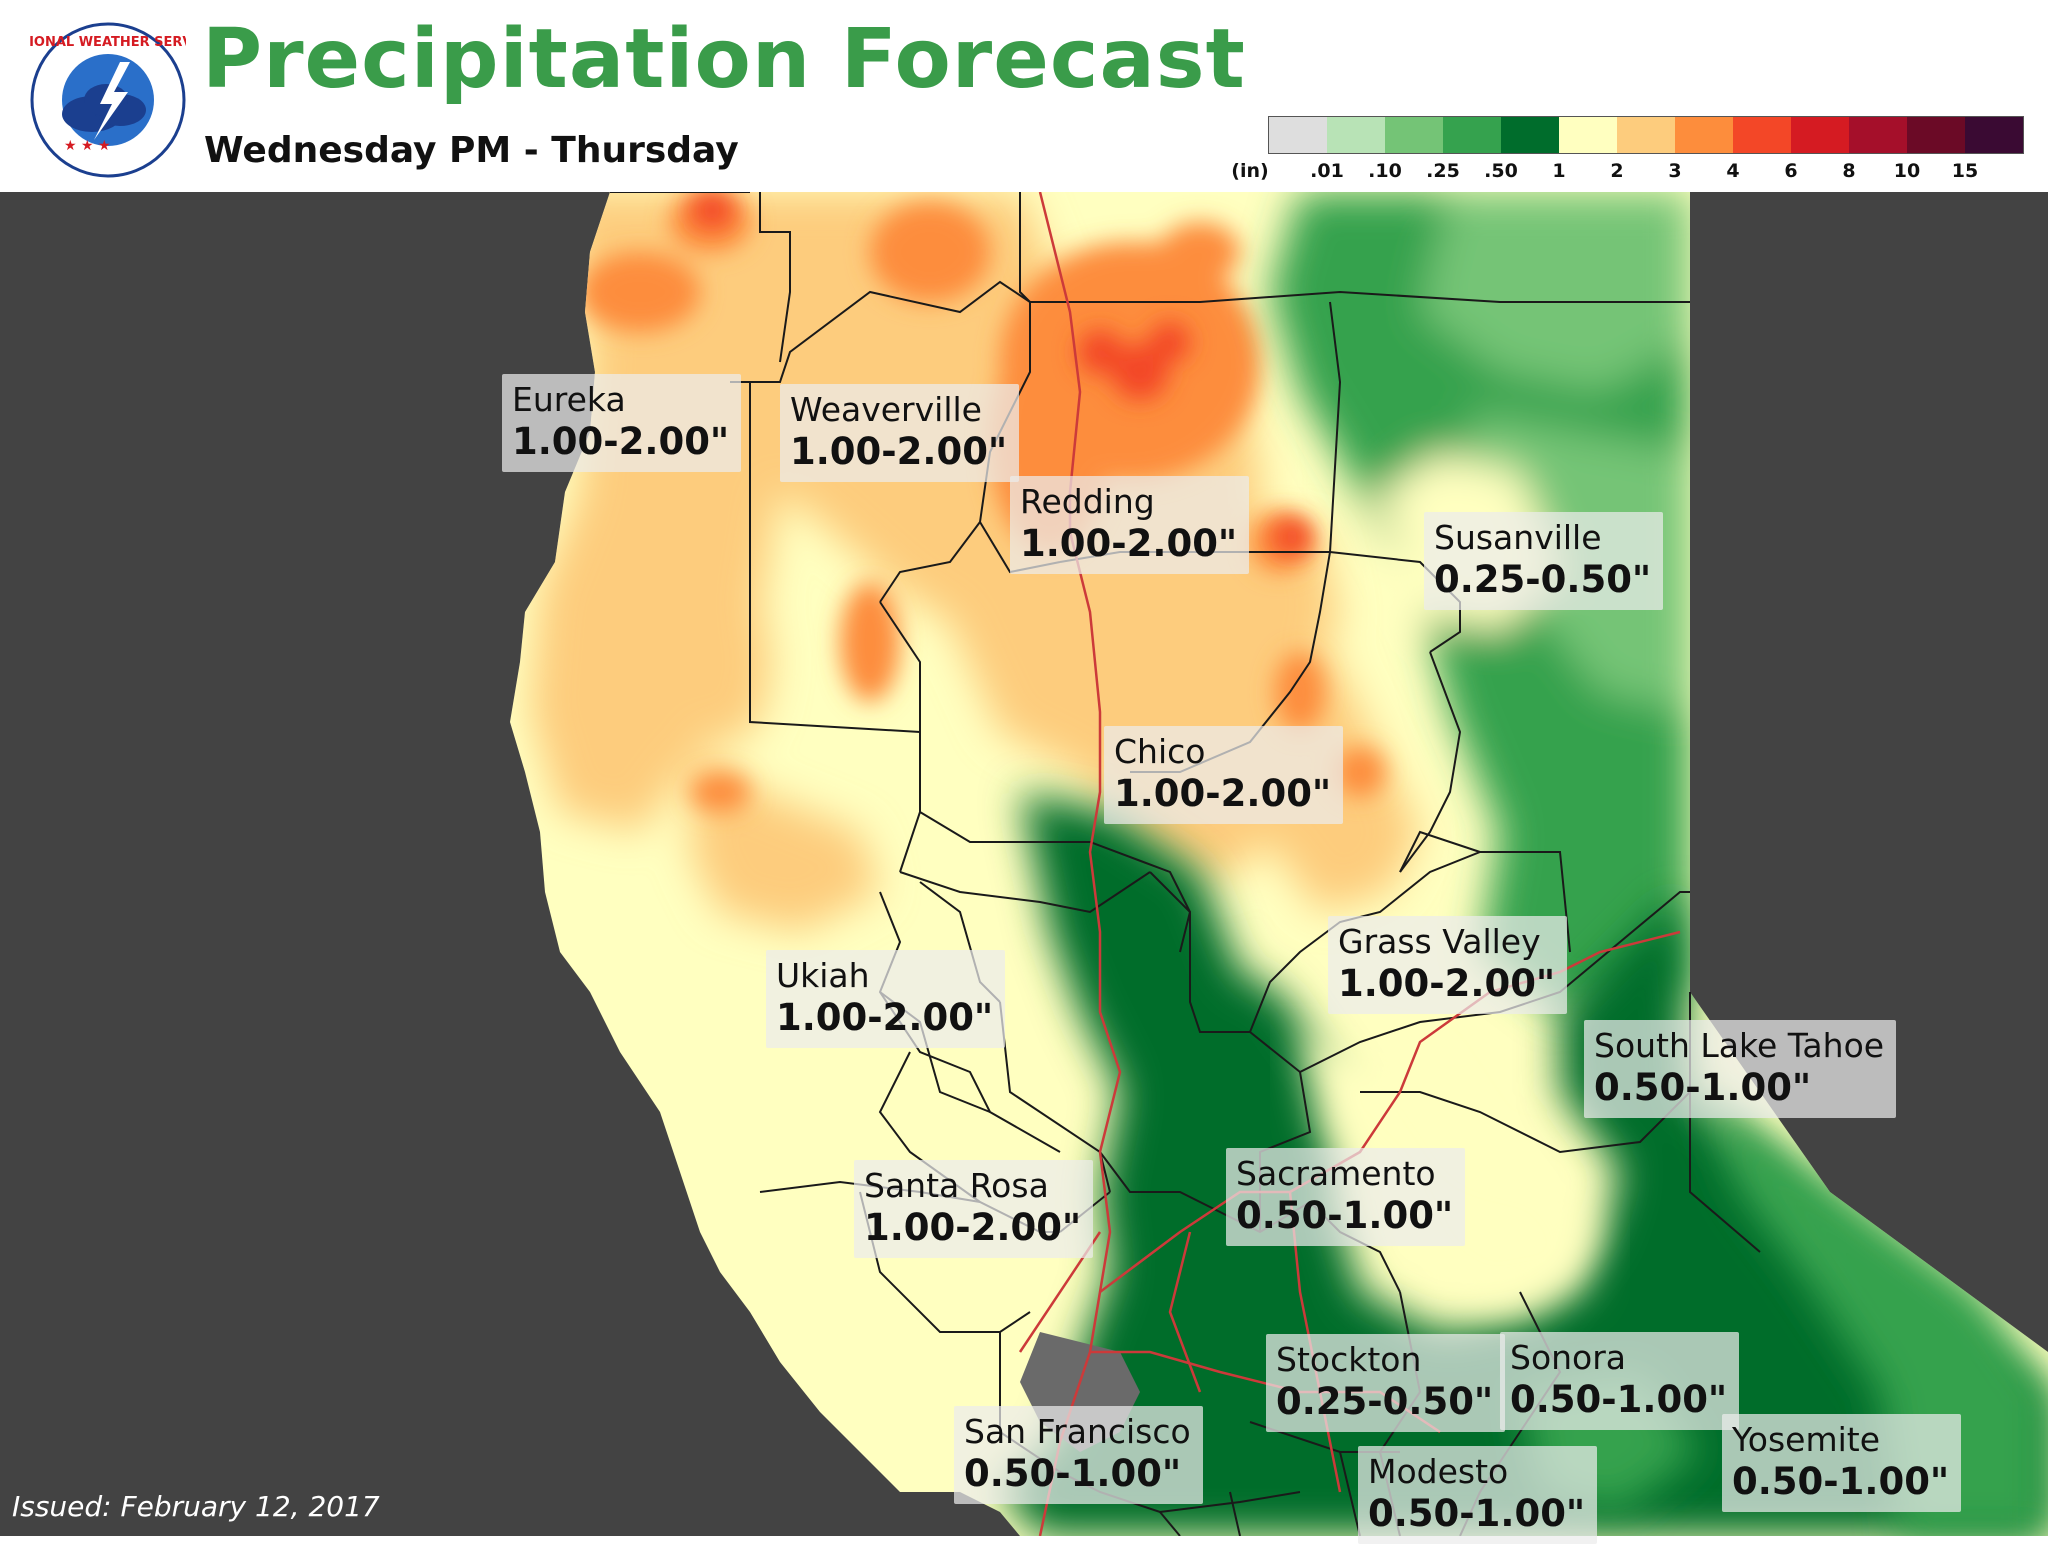 The width and height of the screenshot is (2048, 1544). I want to click on legend-tick-label: 3, so click(1675, 171).